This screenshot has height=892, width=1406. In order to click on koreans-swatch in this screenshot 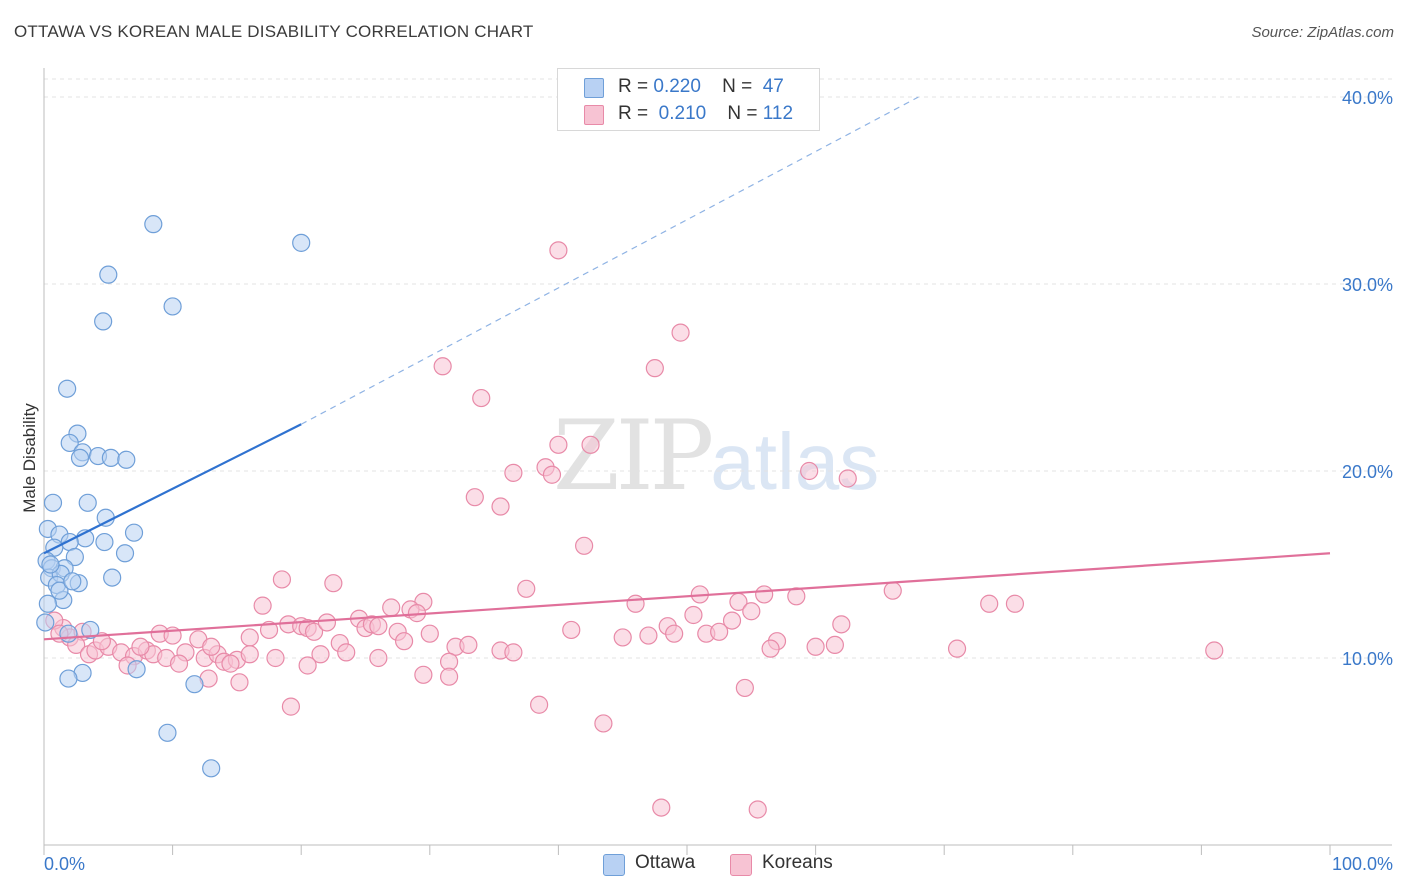, I will do `click(594, 115)`.